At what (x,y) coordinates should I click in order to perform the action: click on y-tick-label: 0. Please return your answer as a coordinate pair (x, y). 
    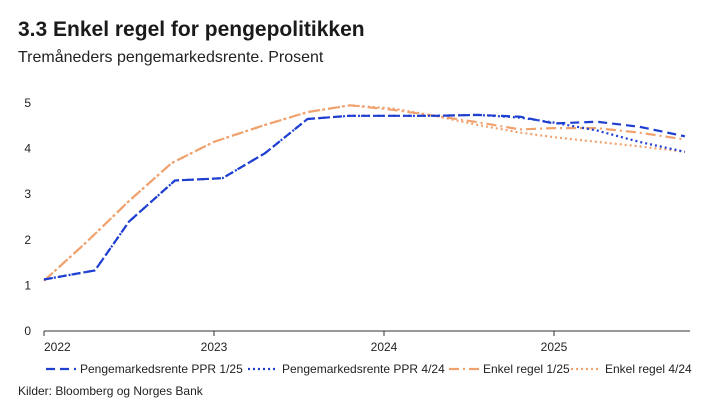
    Looking at the image, I should click on (27, 331).